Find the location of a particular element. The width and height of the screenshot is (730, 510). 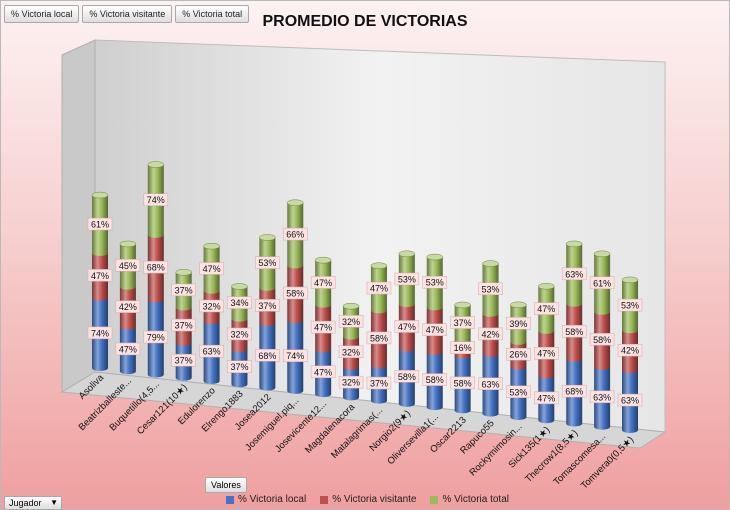

dropdown-arrow-icon: ▼ is located at coordinates (54, 502).